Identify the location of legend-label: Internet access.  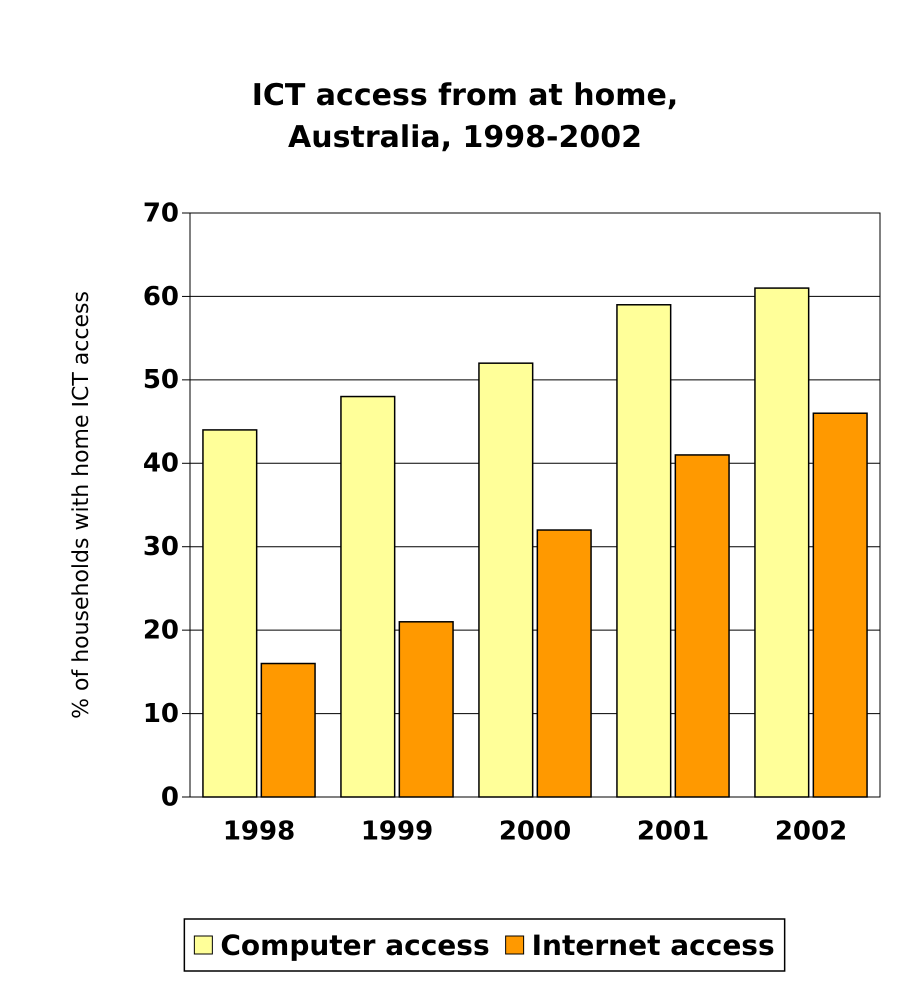
(653, 945).